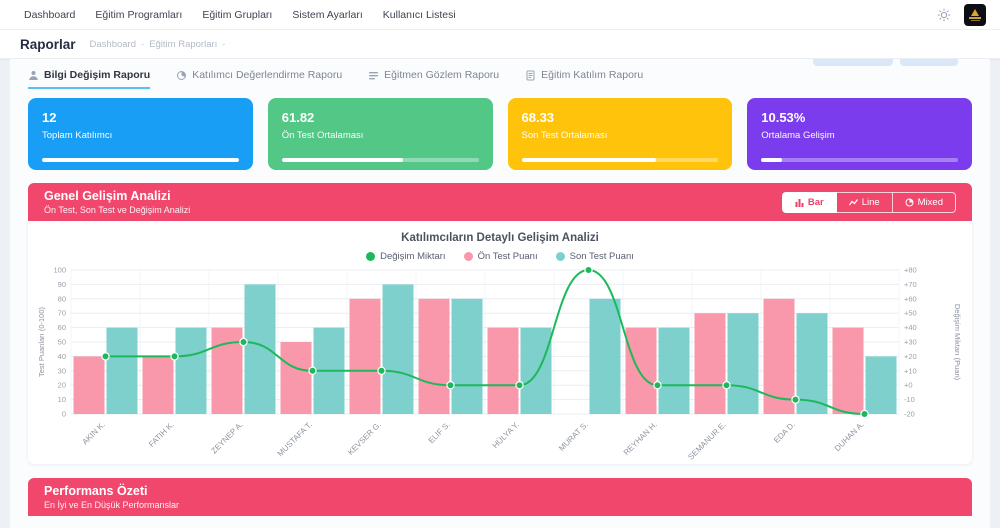 The image size is (1000, 528). What do you see at coordinates (226, 437) in the screenshot?
I see `svg-text: ZEYNEP A.` at bounding box center [226, 437].